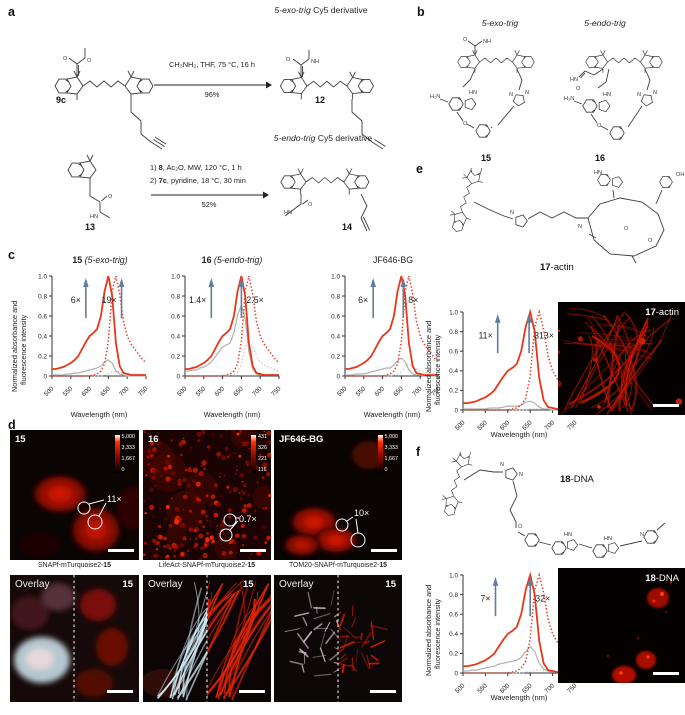  What do you see at coordinates (127, 584) in the screenshot?
I see `overlay-right-label: 15` at bounding box center [127, 584].